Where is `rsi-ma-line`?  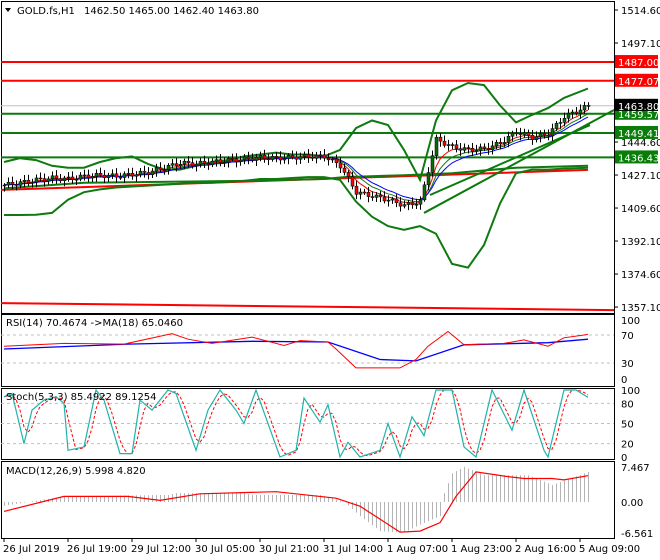
rsi-ma-line is located at coordinates (296, 350).